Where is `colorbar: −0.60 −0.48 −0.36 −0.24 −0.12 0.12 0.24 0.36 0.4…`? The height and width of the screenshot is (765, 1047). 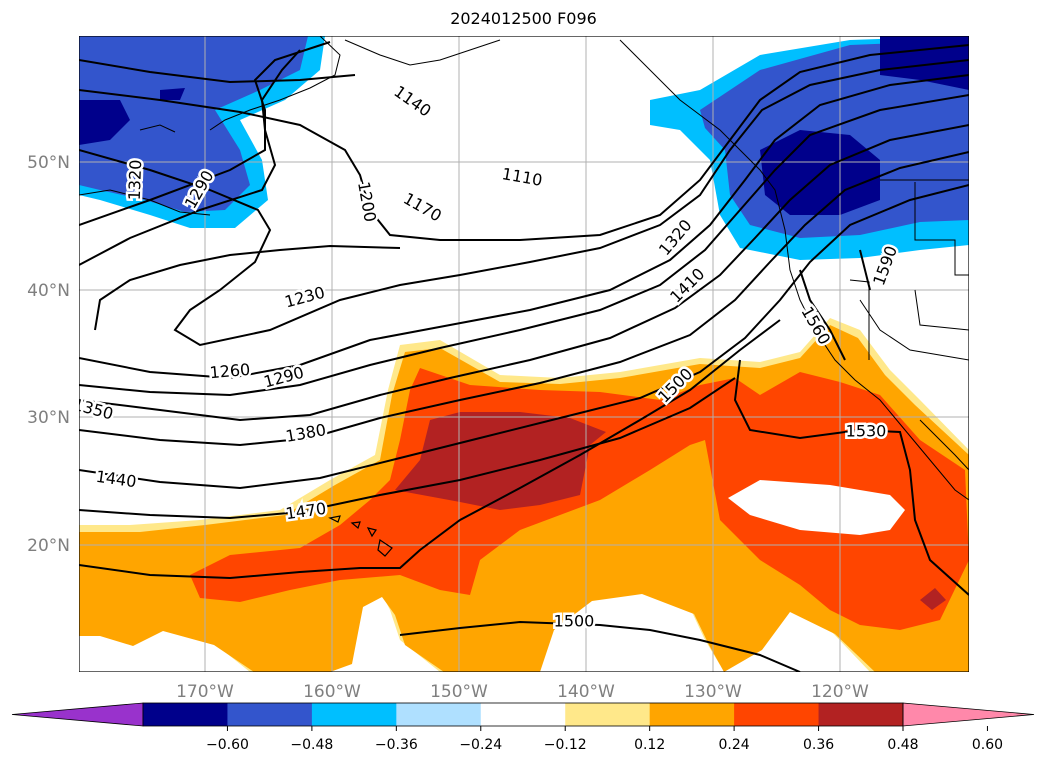 colorbar: −0.60 −0.48 −0.36 −0.24 −0.12 0.12 0.24 0.36 0.4… is located at coordinates (523, 727).